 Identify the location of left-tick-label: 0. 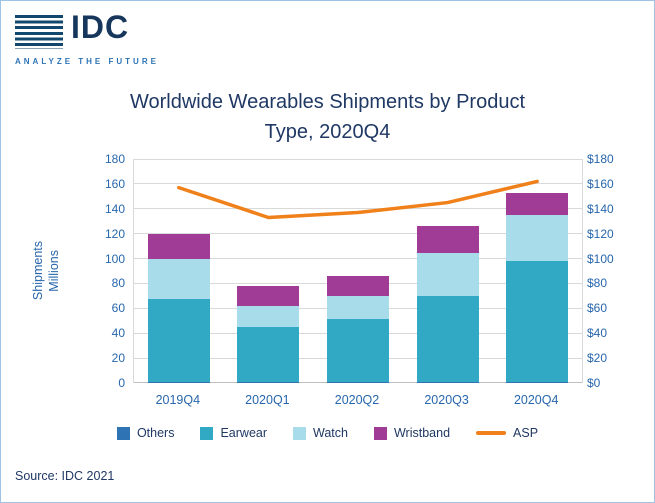
(121, 383).